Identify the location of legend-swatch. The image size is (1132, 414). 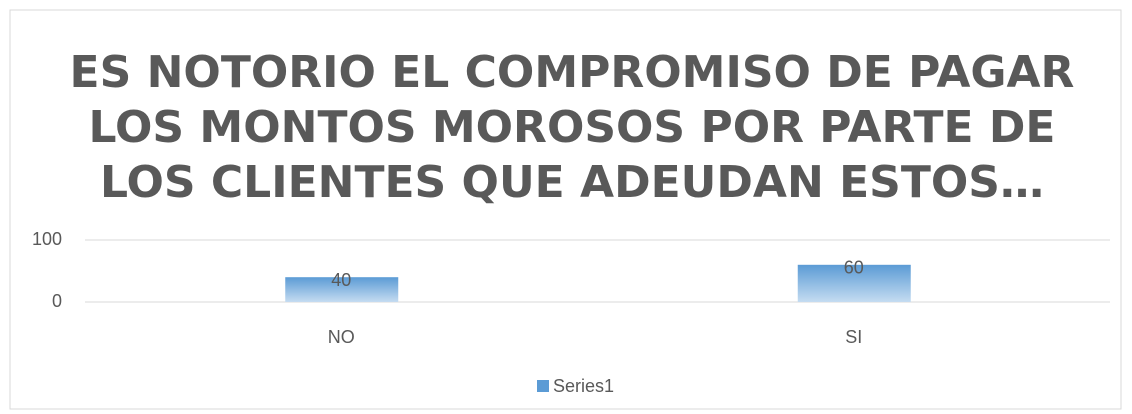
(543, 386).